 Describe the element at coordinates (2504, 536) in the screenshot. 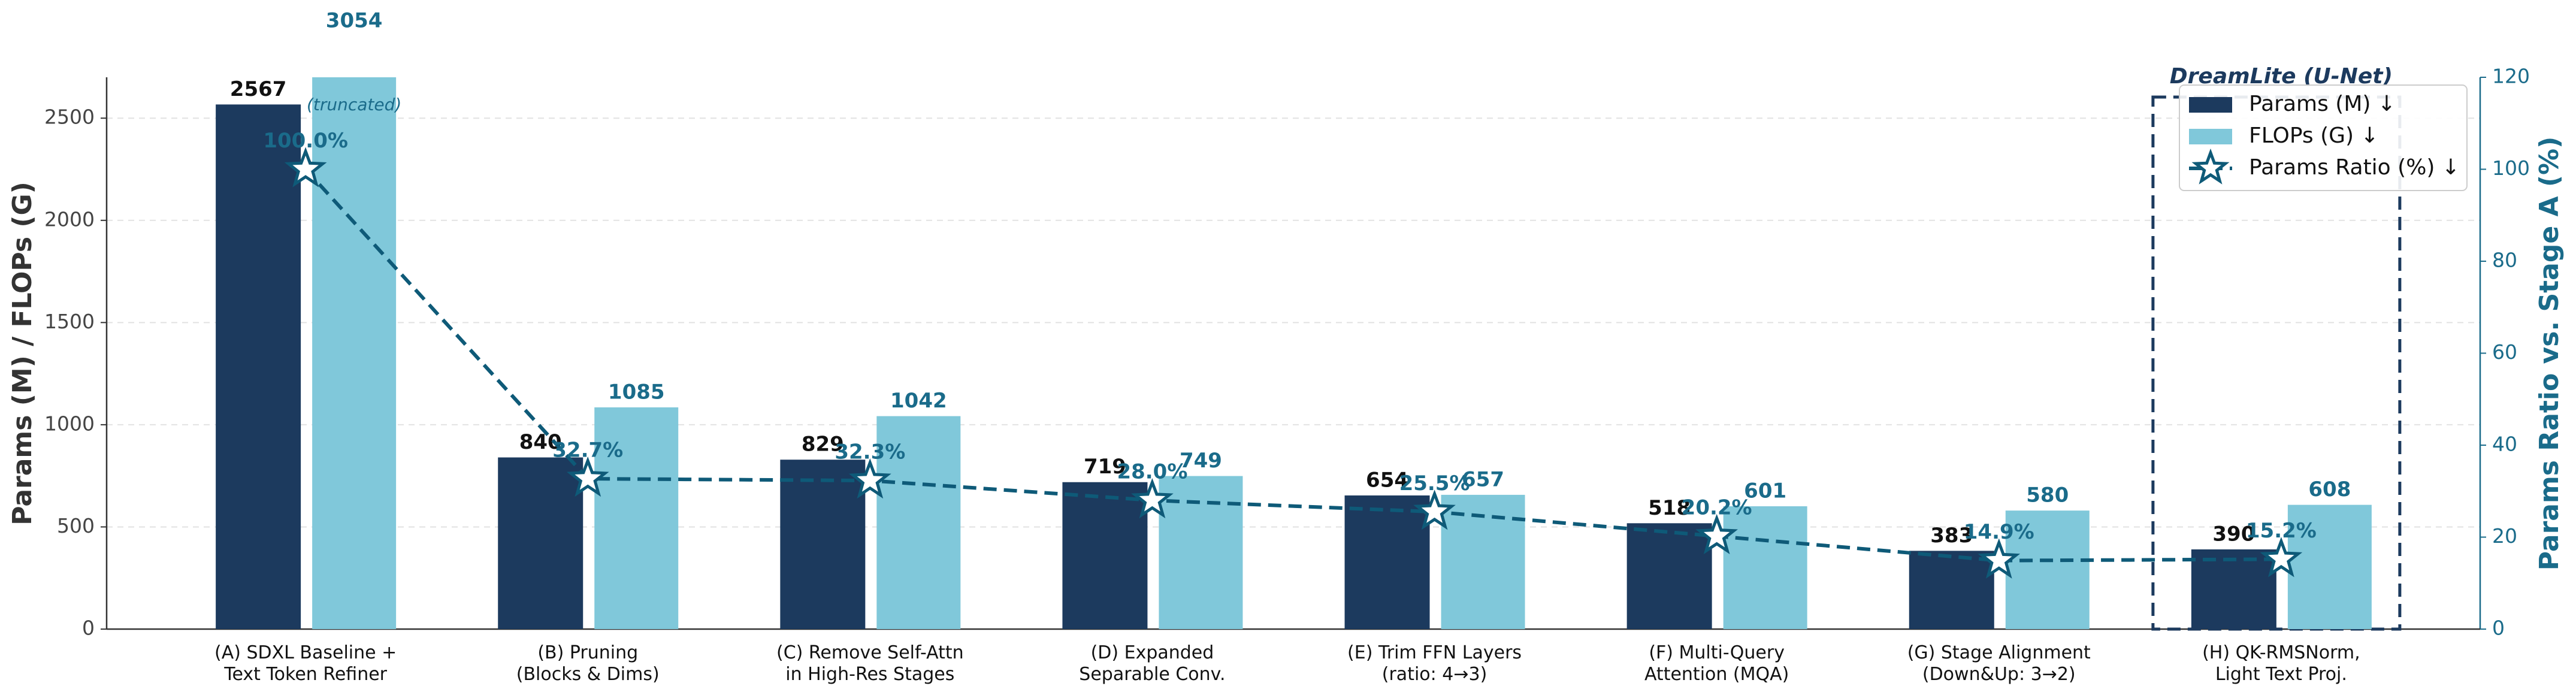

I see `y2-tick-label: 20` at that location.